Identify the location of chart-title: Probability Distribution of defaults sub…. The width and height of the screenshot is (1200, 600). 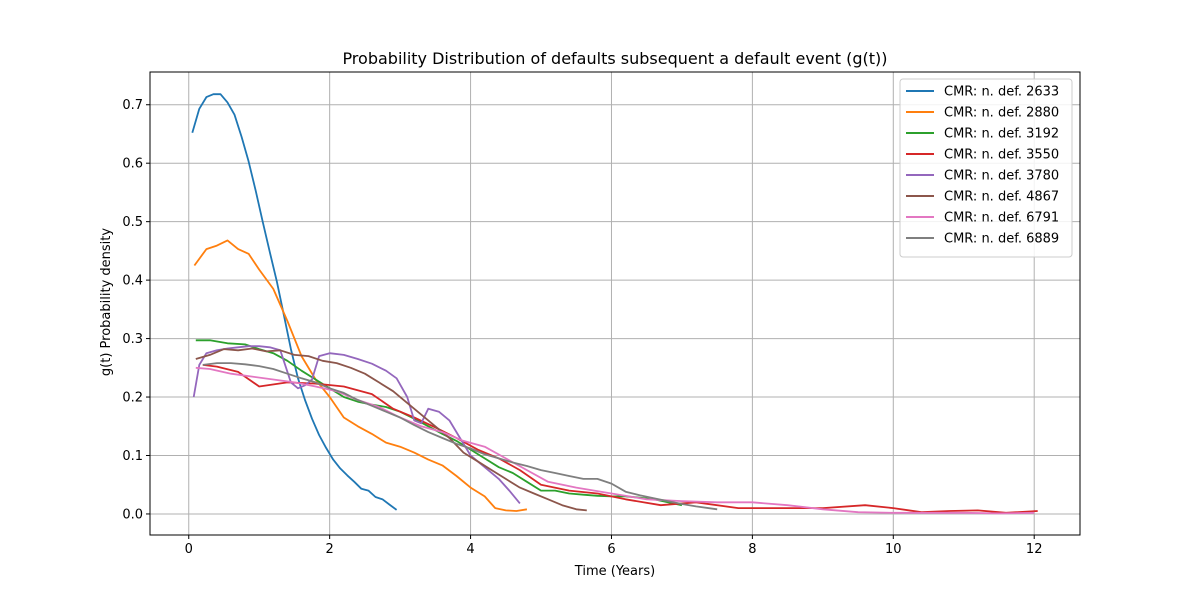
(614, 58).